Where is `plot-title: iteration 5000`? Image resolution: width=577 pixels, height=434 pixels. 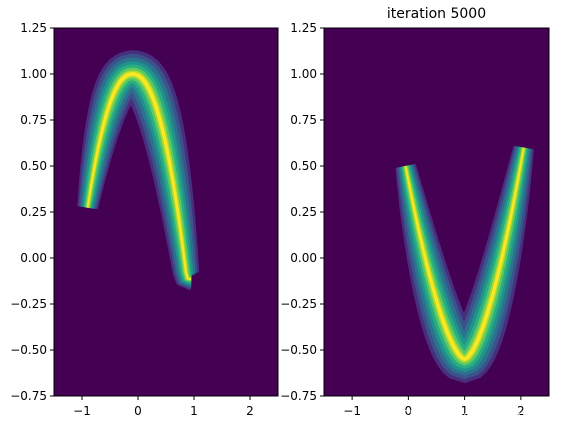 plot-title: iteration 5000 is located at coordinates (436, 14).